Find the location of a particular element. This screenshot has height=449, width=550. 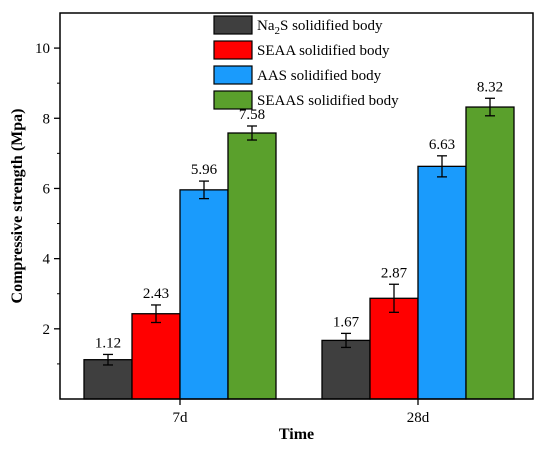

data-label: 1.12 is located at coordinates (108, 343).